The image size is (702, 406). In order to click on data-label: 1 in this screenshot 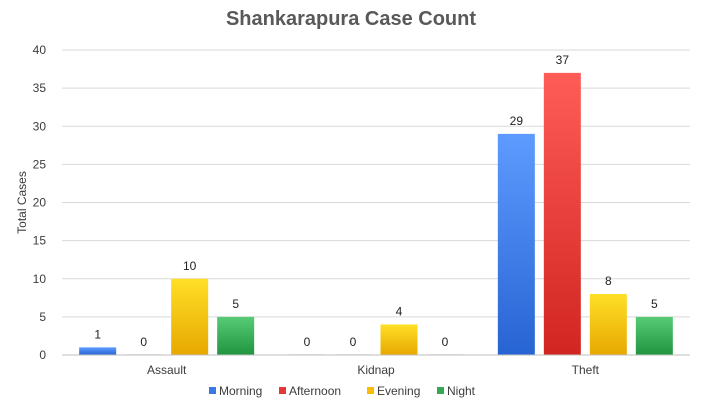, I will do `click(97, 334)`.